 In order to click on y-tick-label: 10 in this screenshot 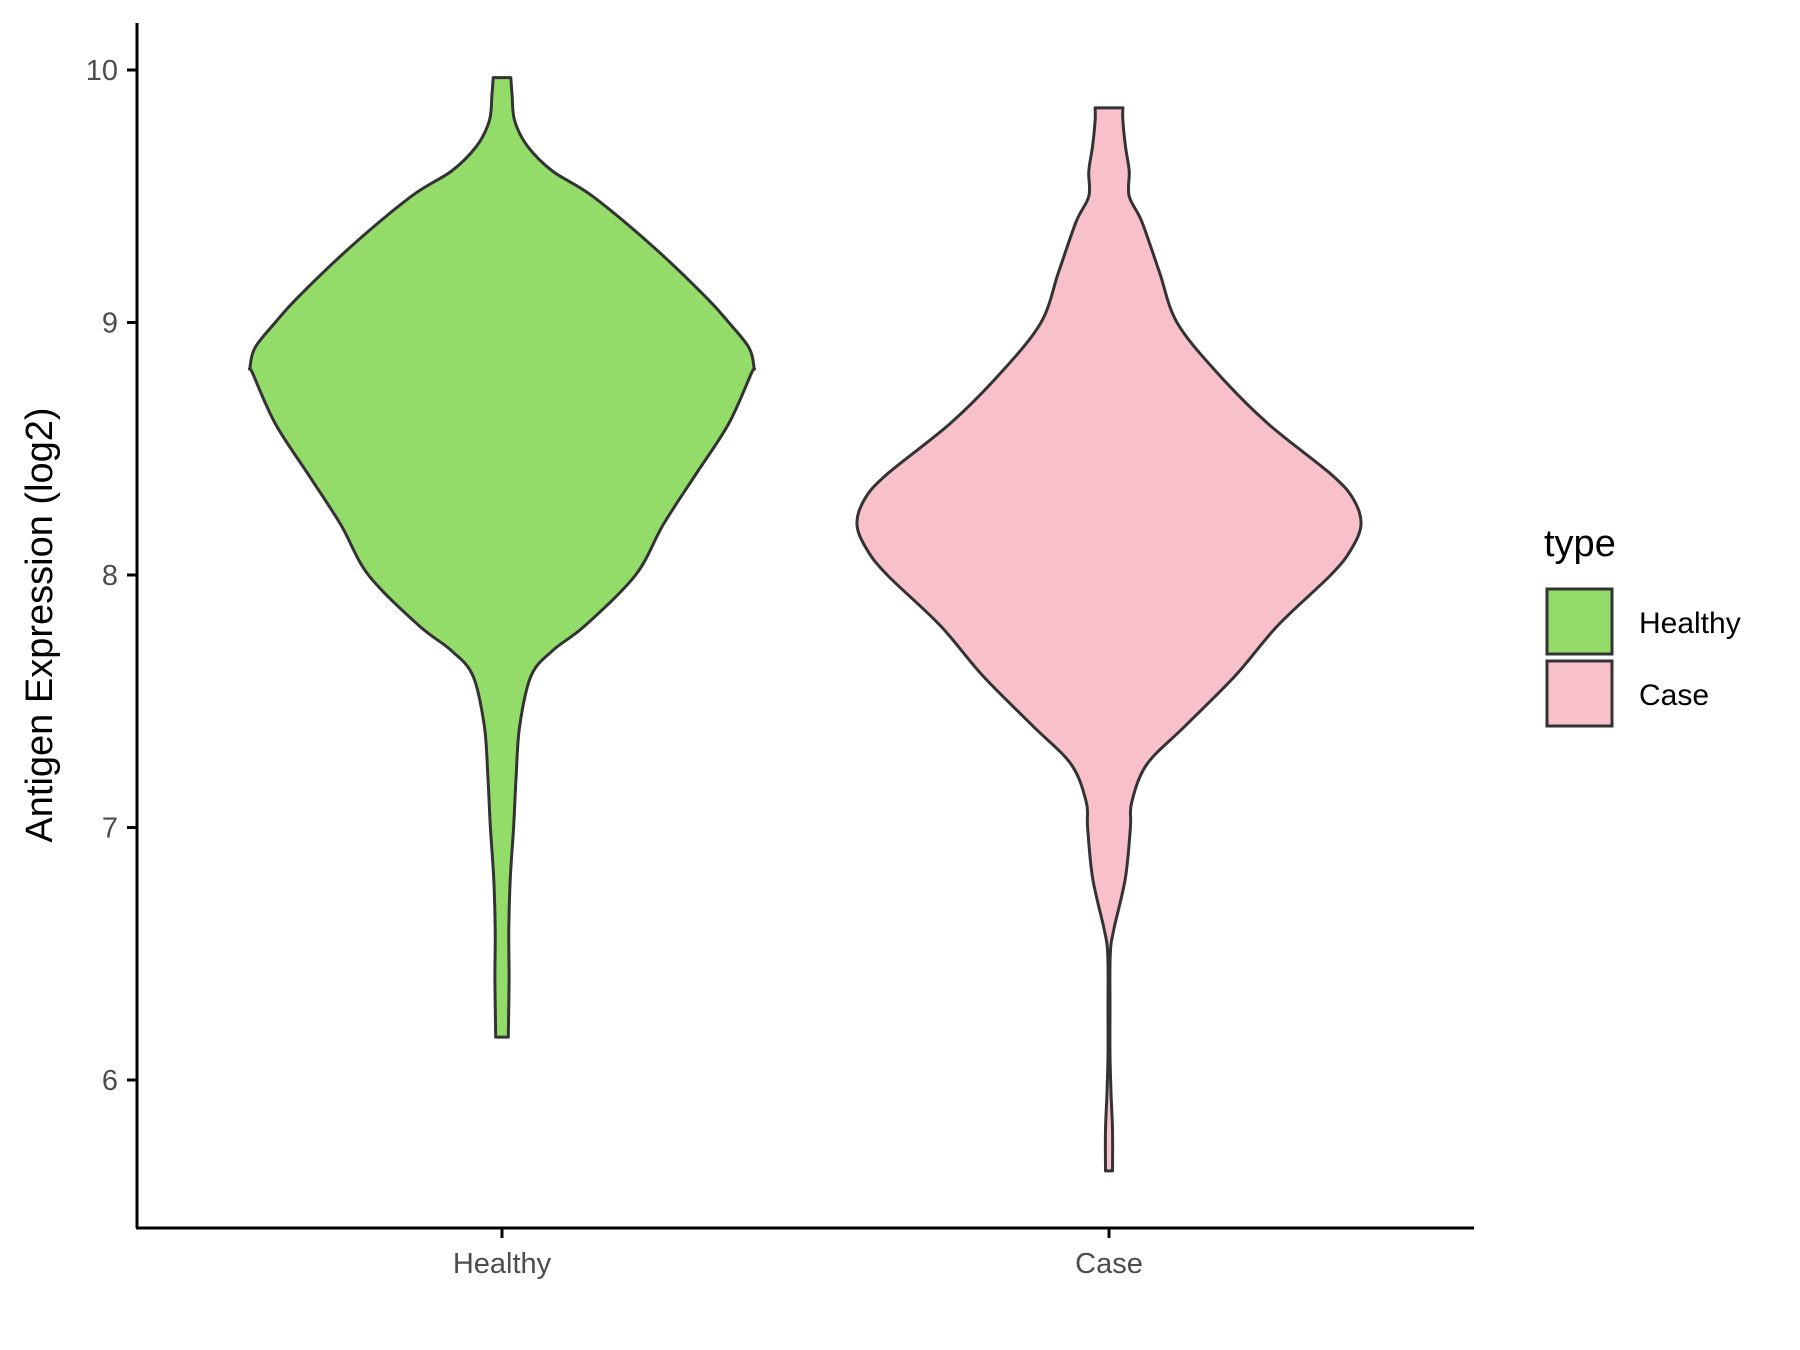, I will do `click(102, 71)`.